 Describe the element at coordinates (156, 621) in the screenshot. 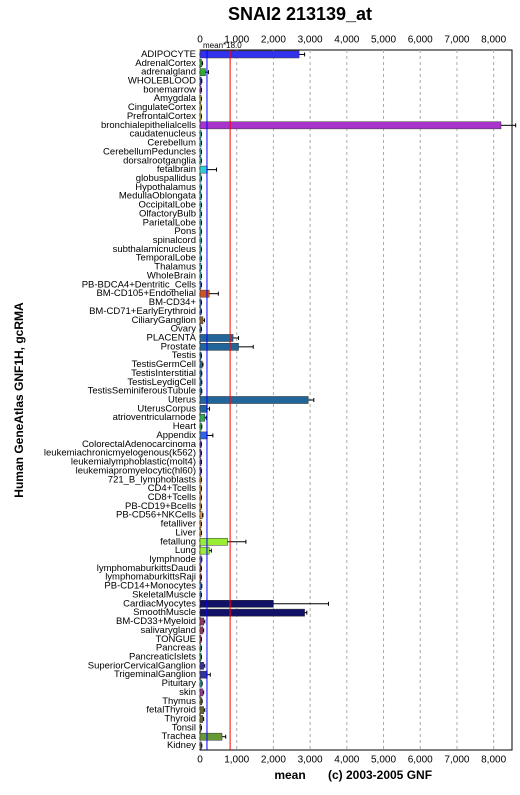

I see `y-tick-label: BM-CD33+Myeloid` at that location.